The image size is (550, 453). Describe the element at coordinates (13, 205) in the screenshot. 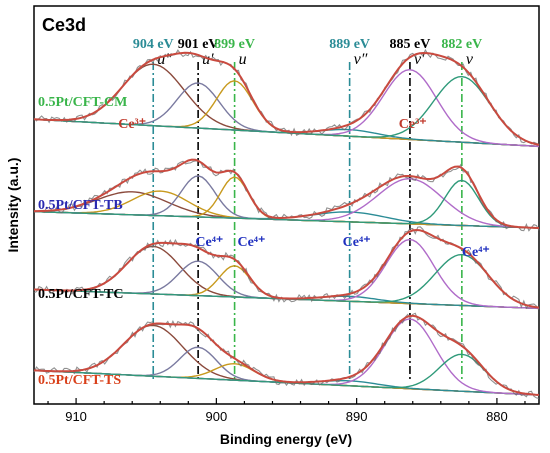

I see `y-axis-label: Intensity (a.u.)` at that location.